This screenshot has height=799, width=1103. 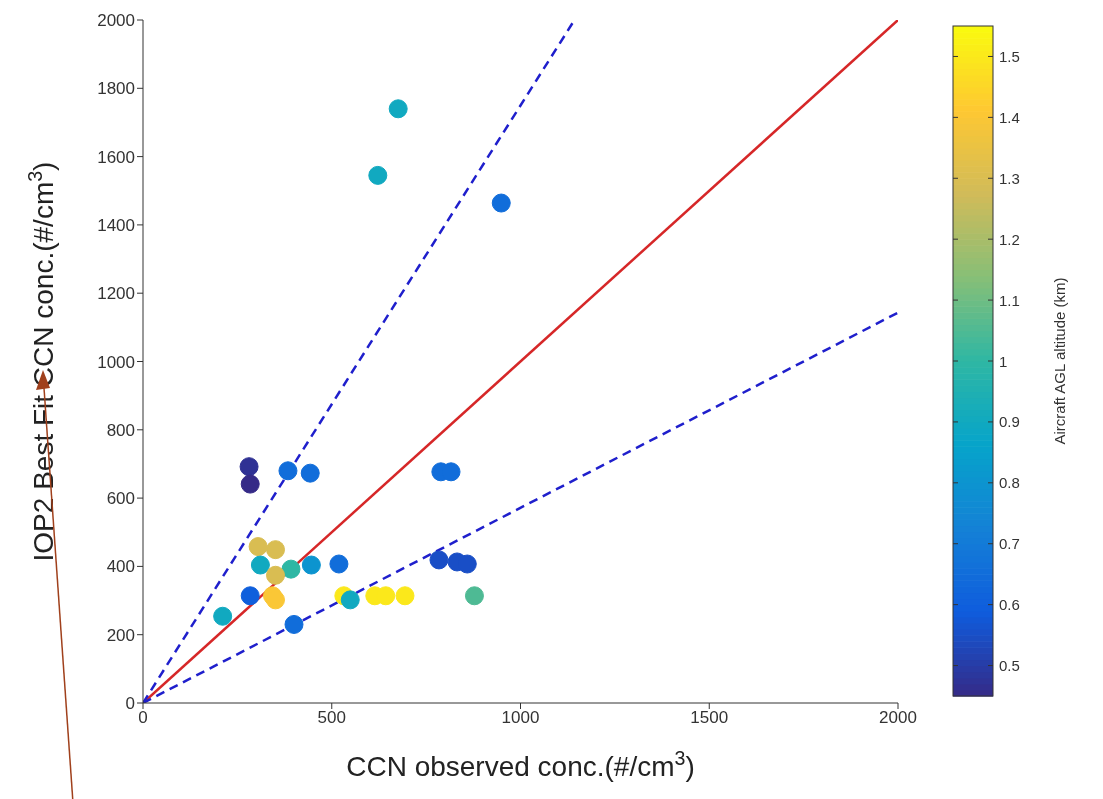 I want to click on color-bar-label: 1.5, so click(x=1009, y=56).